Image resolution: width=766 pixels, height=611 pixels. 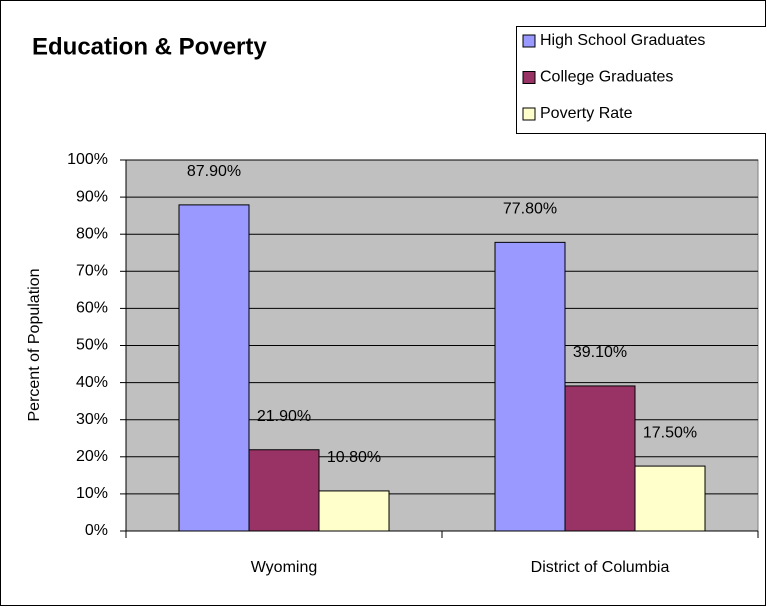 What do you see at coordinates (34, 345) in the screenshot?
I see `y-axis-label: Percent of Population` at bounding box center [34, 345].